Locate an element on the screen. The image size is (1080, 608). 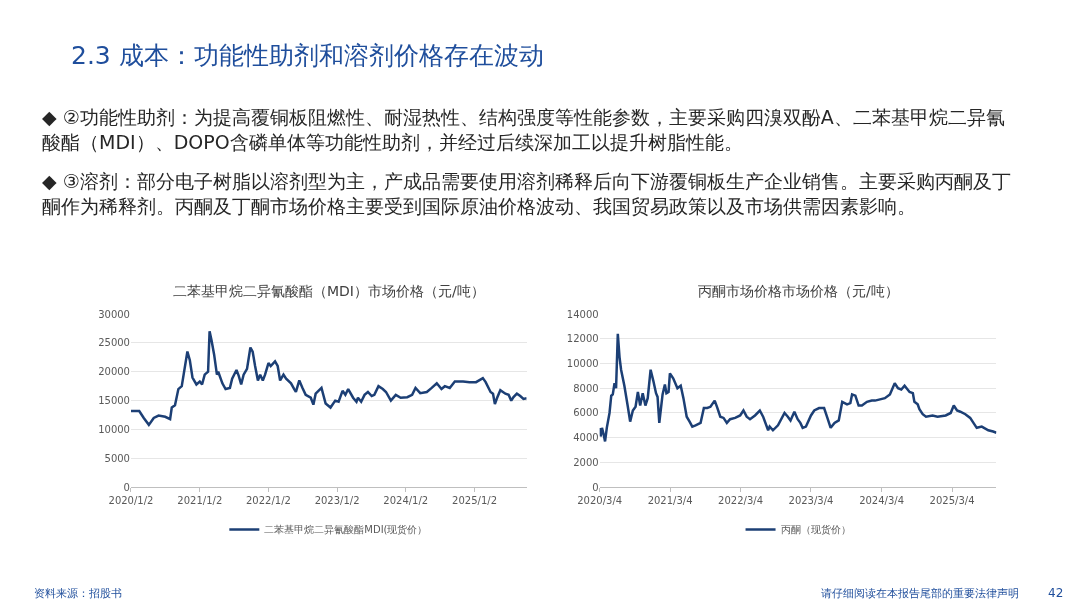
y-tick-label: 20000 is located at coordinates (114, 372).